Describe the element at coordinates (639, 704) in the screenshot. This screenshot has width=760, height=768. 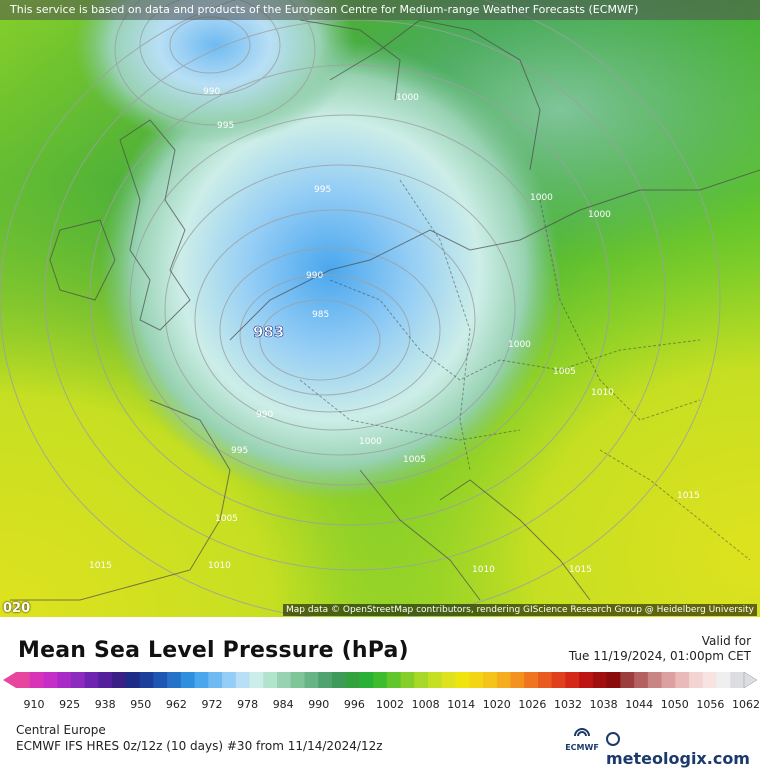
I see `colorbar-tick-label: 1044` at that location.